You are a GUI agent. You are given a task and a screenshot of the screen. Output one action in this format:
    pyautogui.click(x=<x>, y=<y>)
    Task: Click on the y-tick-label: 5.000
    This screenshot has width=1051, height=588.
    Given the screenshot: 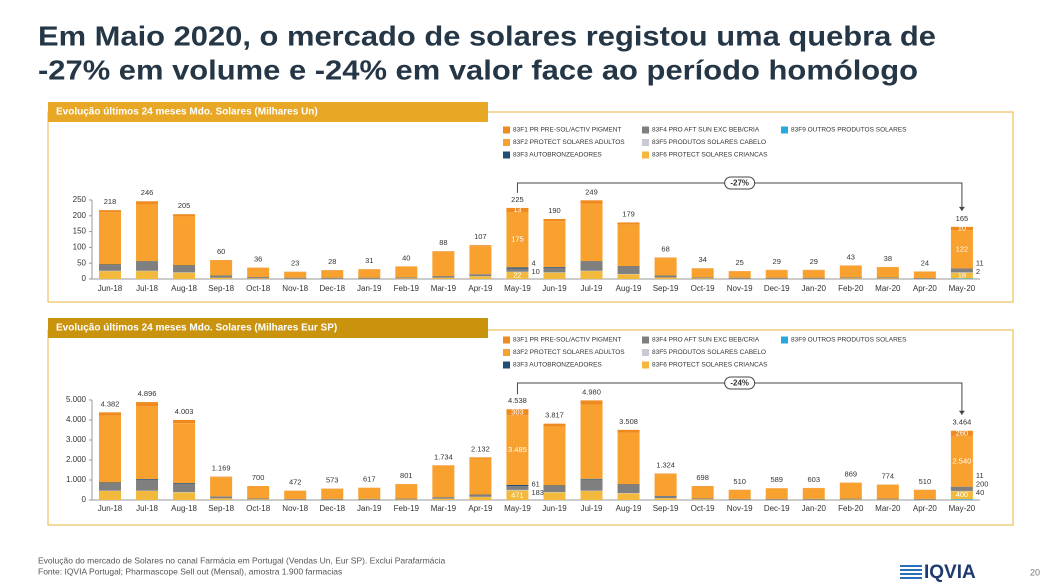 What is the action you would take?
    pyautogui.click(x=76, y=399)
    